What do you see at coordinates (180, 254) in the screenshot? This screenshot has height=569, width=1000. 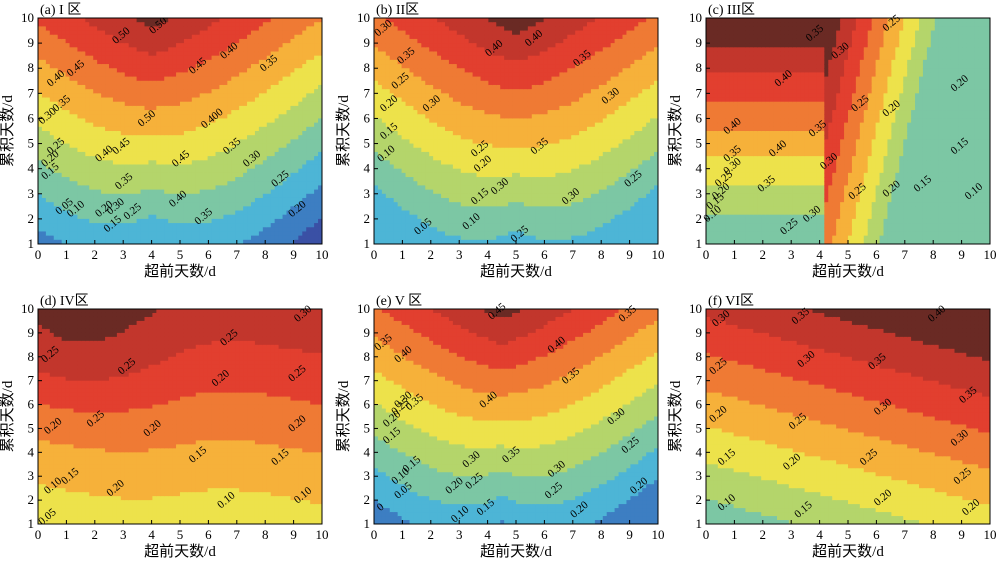 I see `x-tick-label: 5` at bounding box center [180, 254].